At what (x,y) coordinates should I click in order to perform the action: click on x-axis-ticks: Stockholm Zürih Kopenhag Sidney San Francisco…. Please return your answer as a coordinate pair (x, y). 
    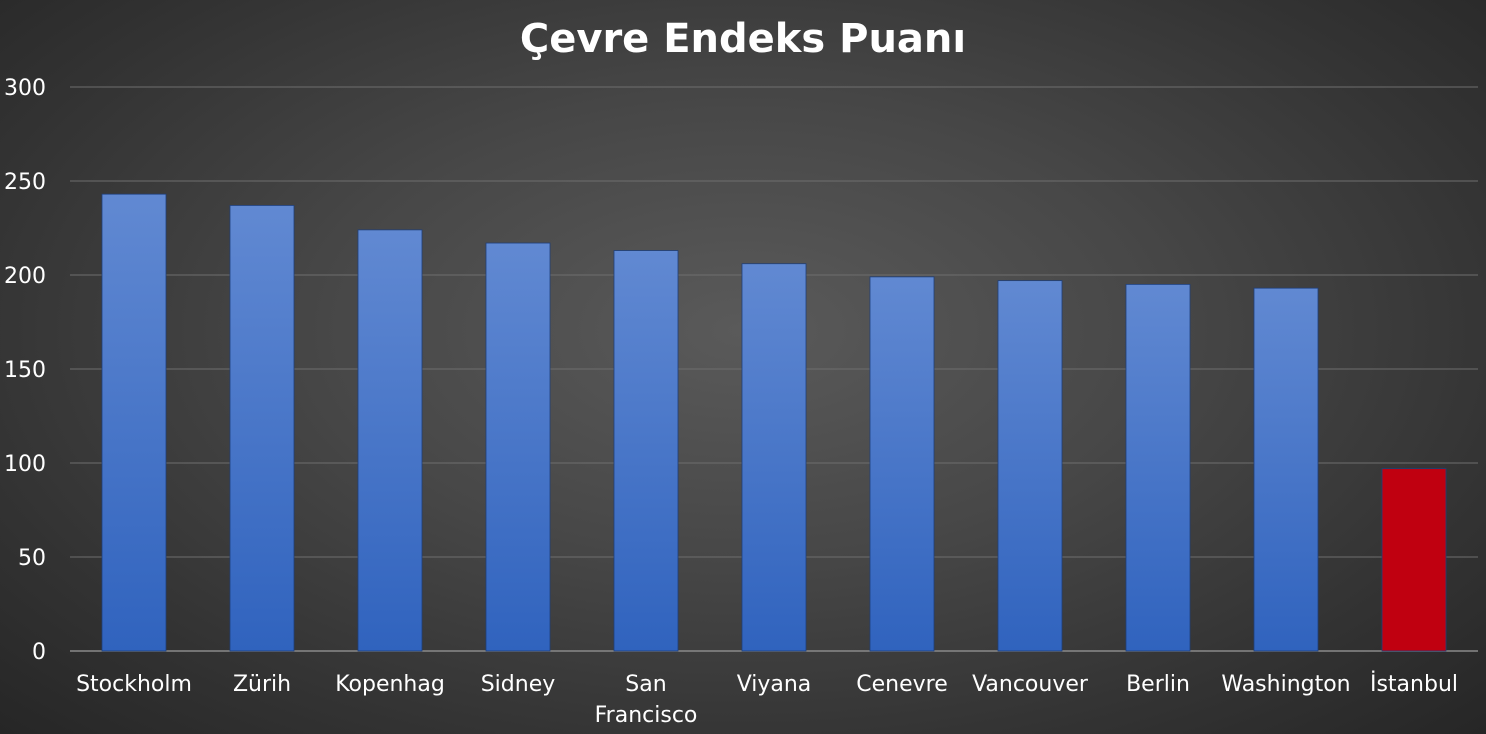
    Looking at the image, I should click on (767, 699).